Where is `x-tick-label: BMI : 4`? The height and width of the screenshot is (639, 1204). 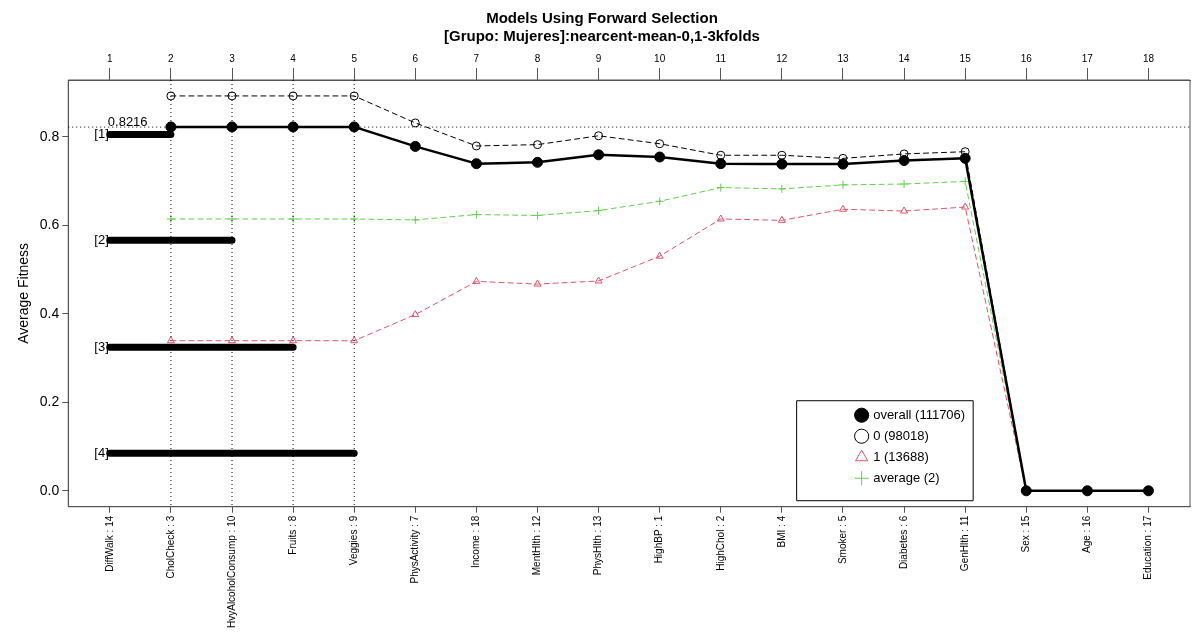
x-tick-label: BMI : 4 is located at coordinates (781, 531).